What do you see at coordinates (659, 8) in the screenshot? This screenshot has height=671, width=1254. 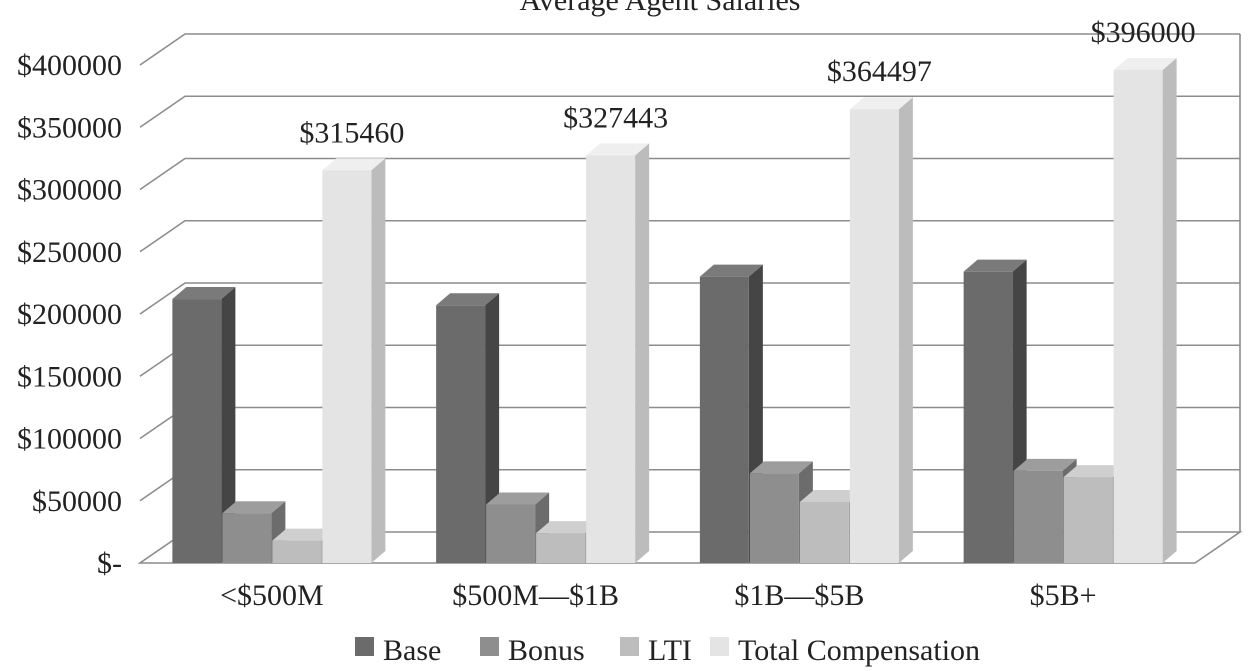 I see `chart-title: Average Agent Salaries` at bounding box center [659, 8].